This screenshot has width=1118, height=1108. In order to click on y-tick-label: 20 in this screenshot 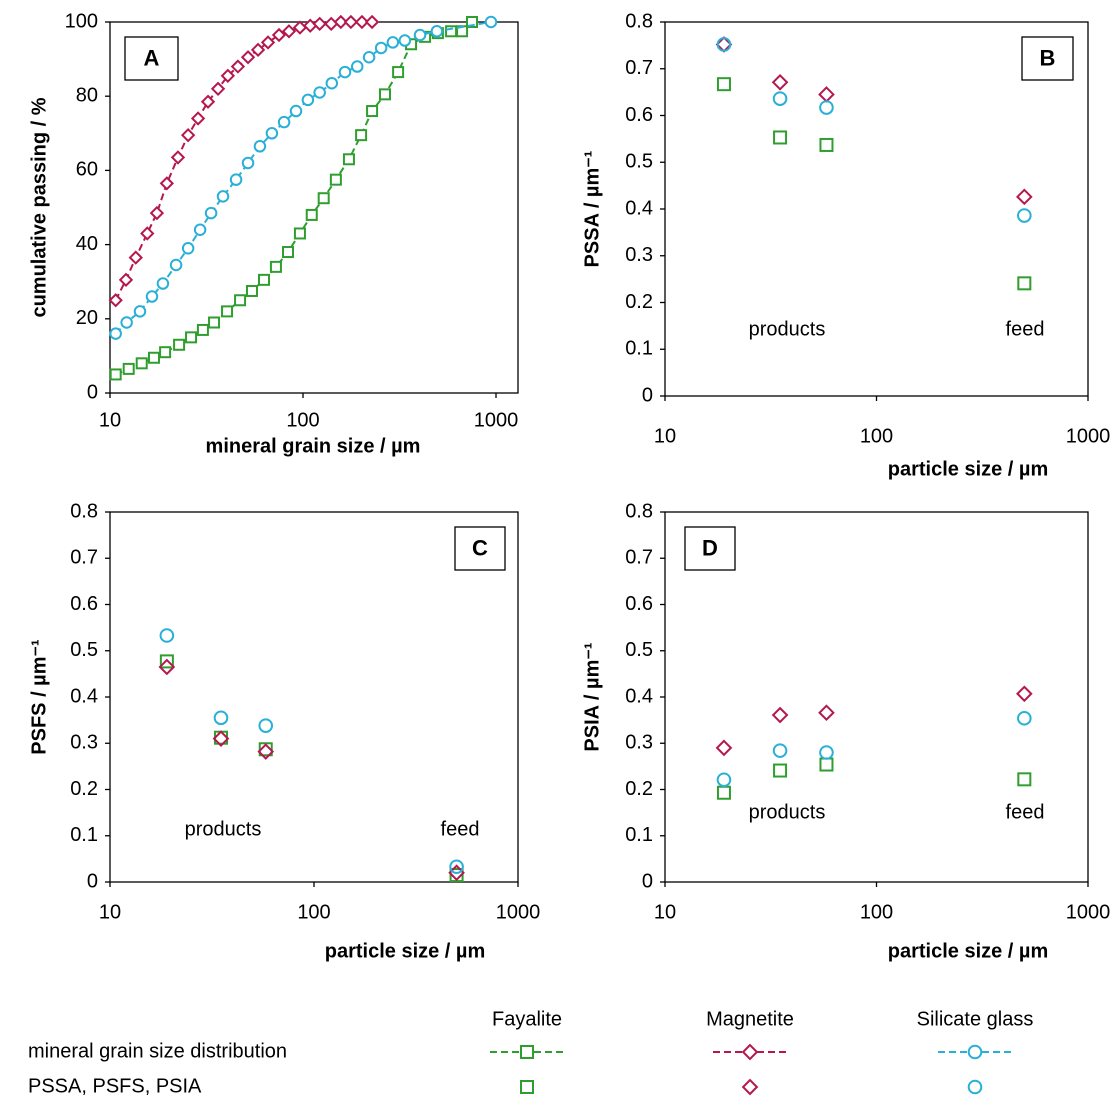, I will do `click(87, 318)`.